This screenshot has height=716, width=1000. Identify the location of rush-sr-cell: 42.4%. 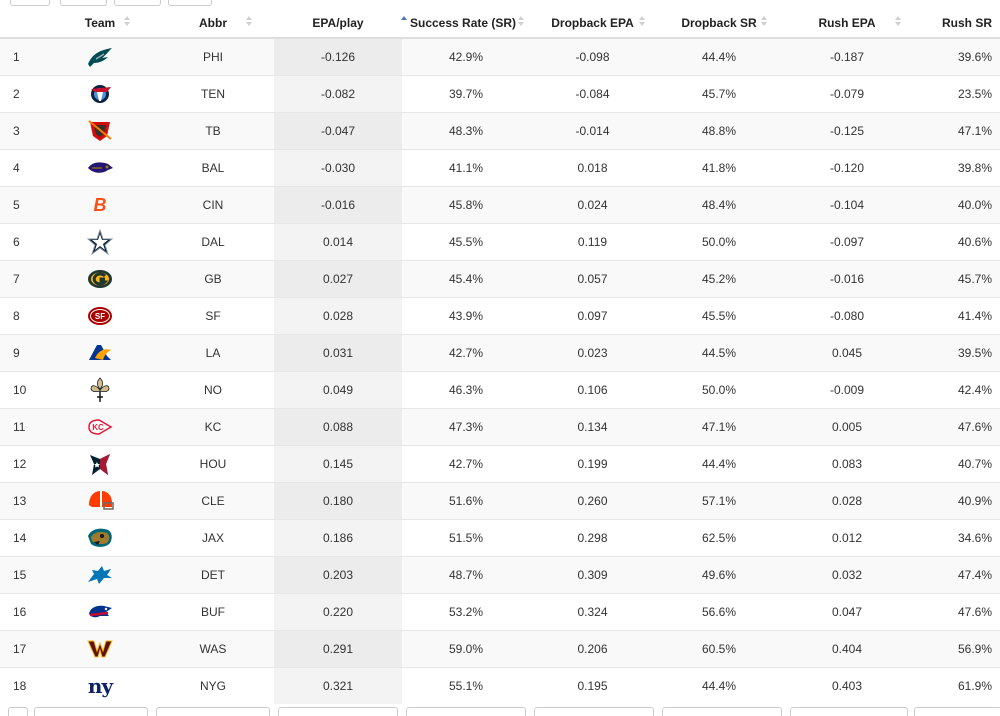
(955, 390).